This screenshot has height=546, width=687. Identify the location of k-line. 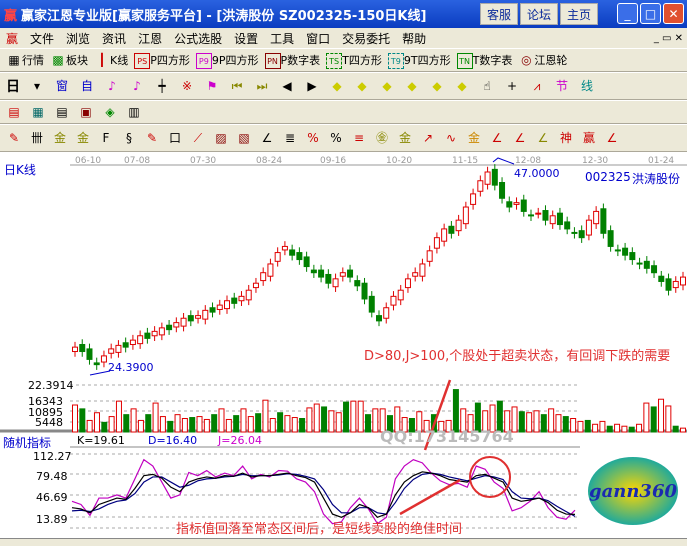
(323, 494).